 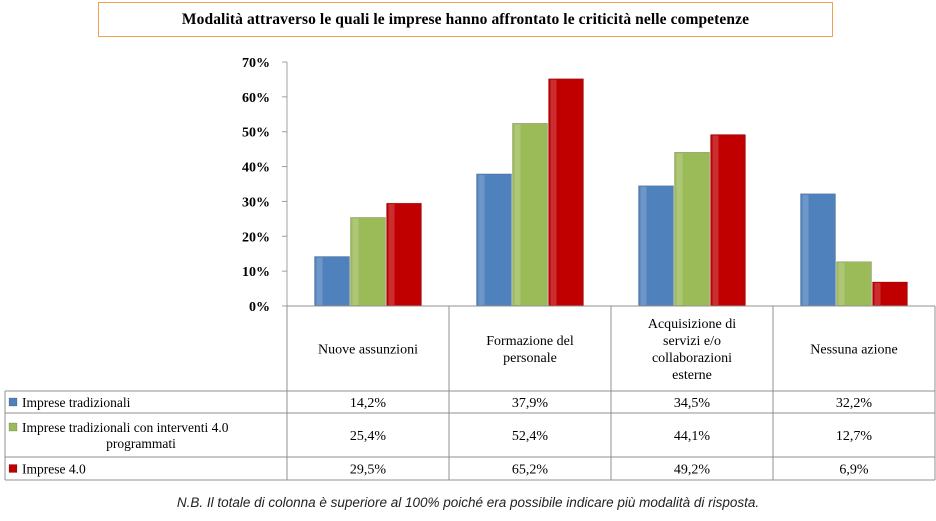 I want to click on table-cell-value: 14,2%, so click(x=368, y=403).